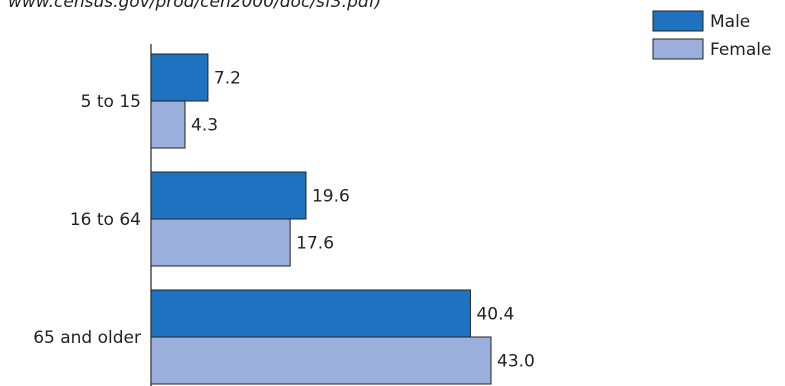 This screenshot has height=386, width=785. What do you see at coordinates (204, 126) in the screenshot?
I see `value-label-female-5-to-15: 4.3` at bounding box center [204, 126].